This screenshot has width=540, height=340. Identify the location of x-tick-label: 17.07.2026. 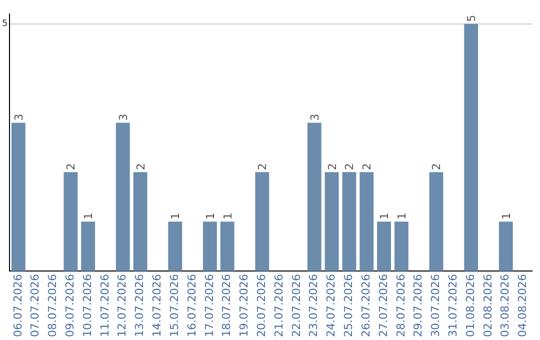
(209, 306).